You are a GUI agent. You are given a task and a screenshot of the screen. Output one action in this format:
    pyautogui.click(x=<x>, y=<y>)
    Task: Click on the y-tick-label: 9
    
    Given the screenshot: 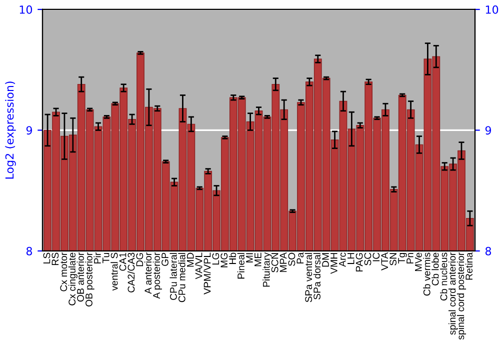 What is the action you would take?
    pyautogui.click(x=29, y=130)
    